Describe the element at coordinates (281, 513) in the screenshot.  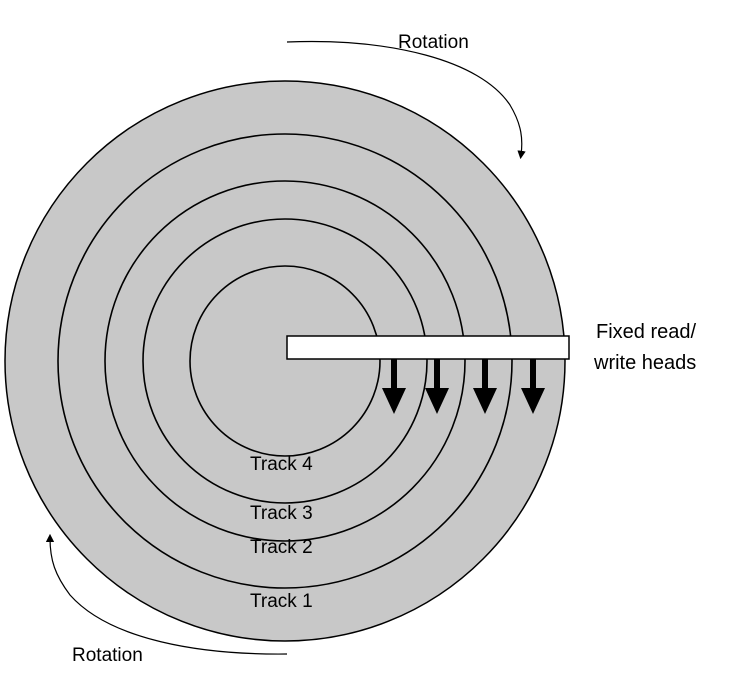
I see `track-3-label: Track 3` at that location.